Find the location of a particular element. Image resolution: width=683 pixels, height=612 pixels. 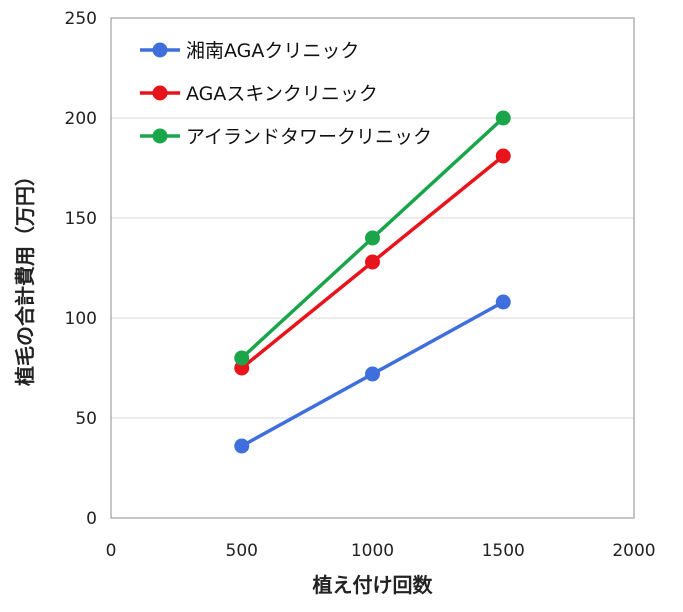

y-tick-label: 100 is located at coordinates (81, 319).